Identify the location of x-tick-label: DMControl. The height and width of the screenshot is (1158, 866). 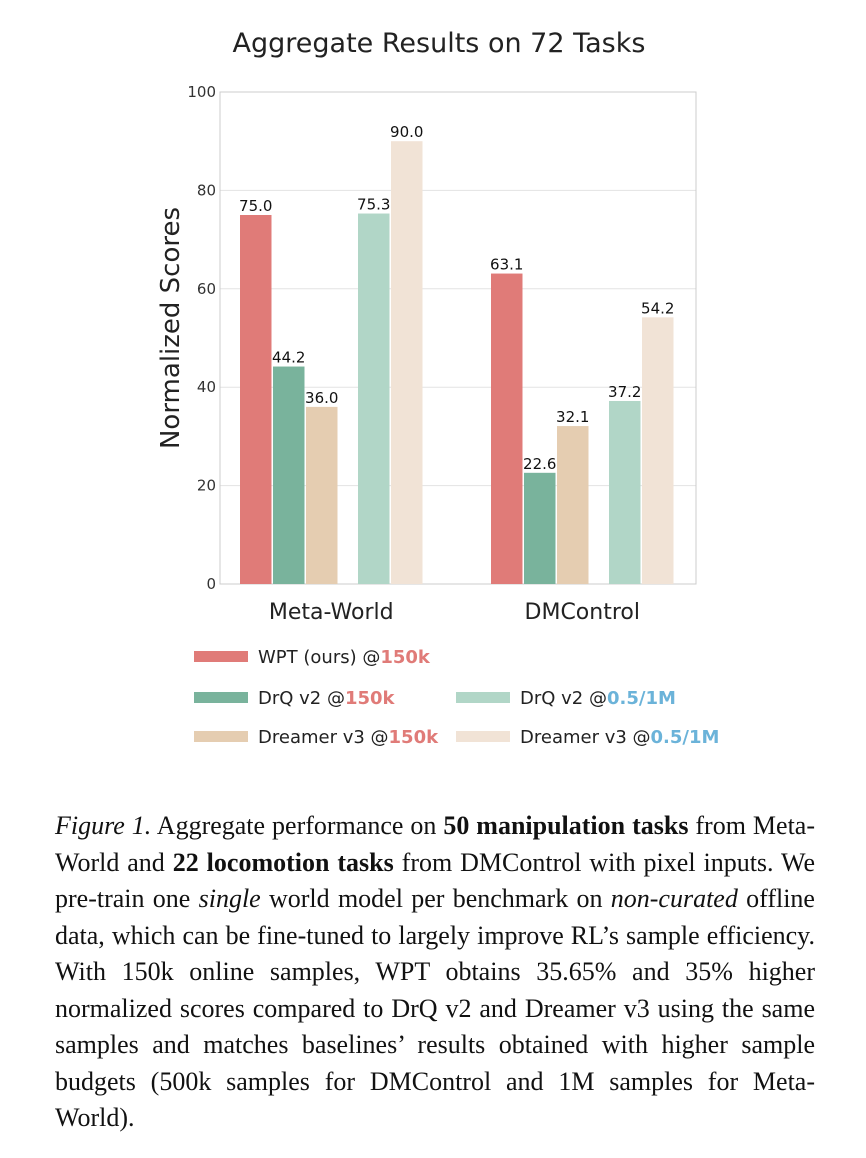
(582, 612).